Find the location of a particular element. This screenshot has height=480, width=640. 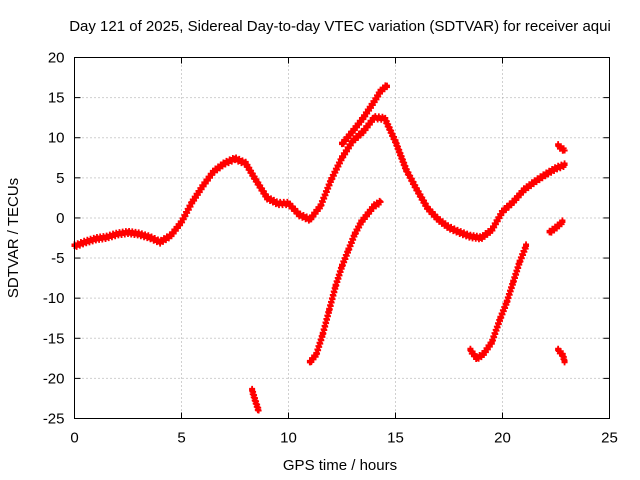

x-tick-label: 15 is located at coordinates (395, 438).